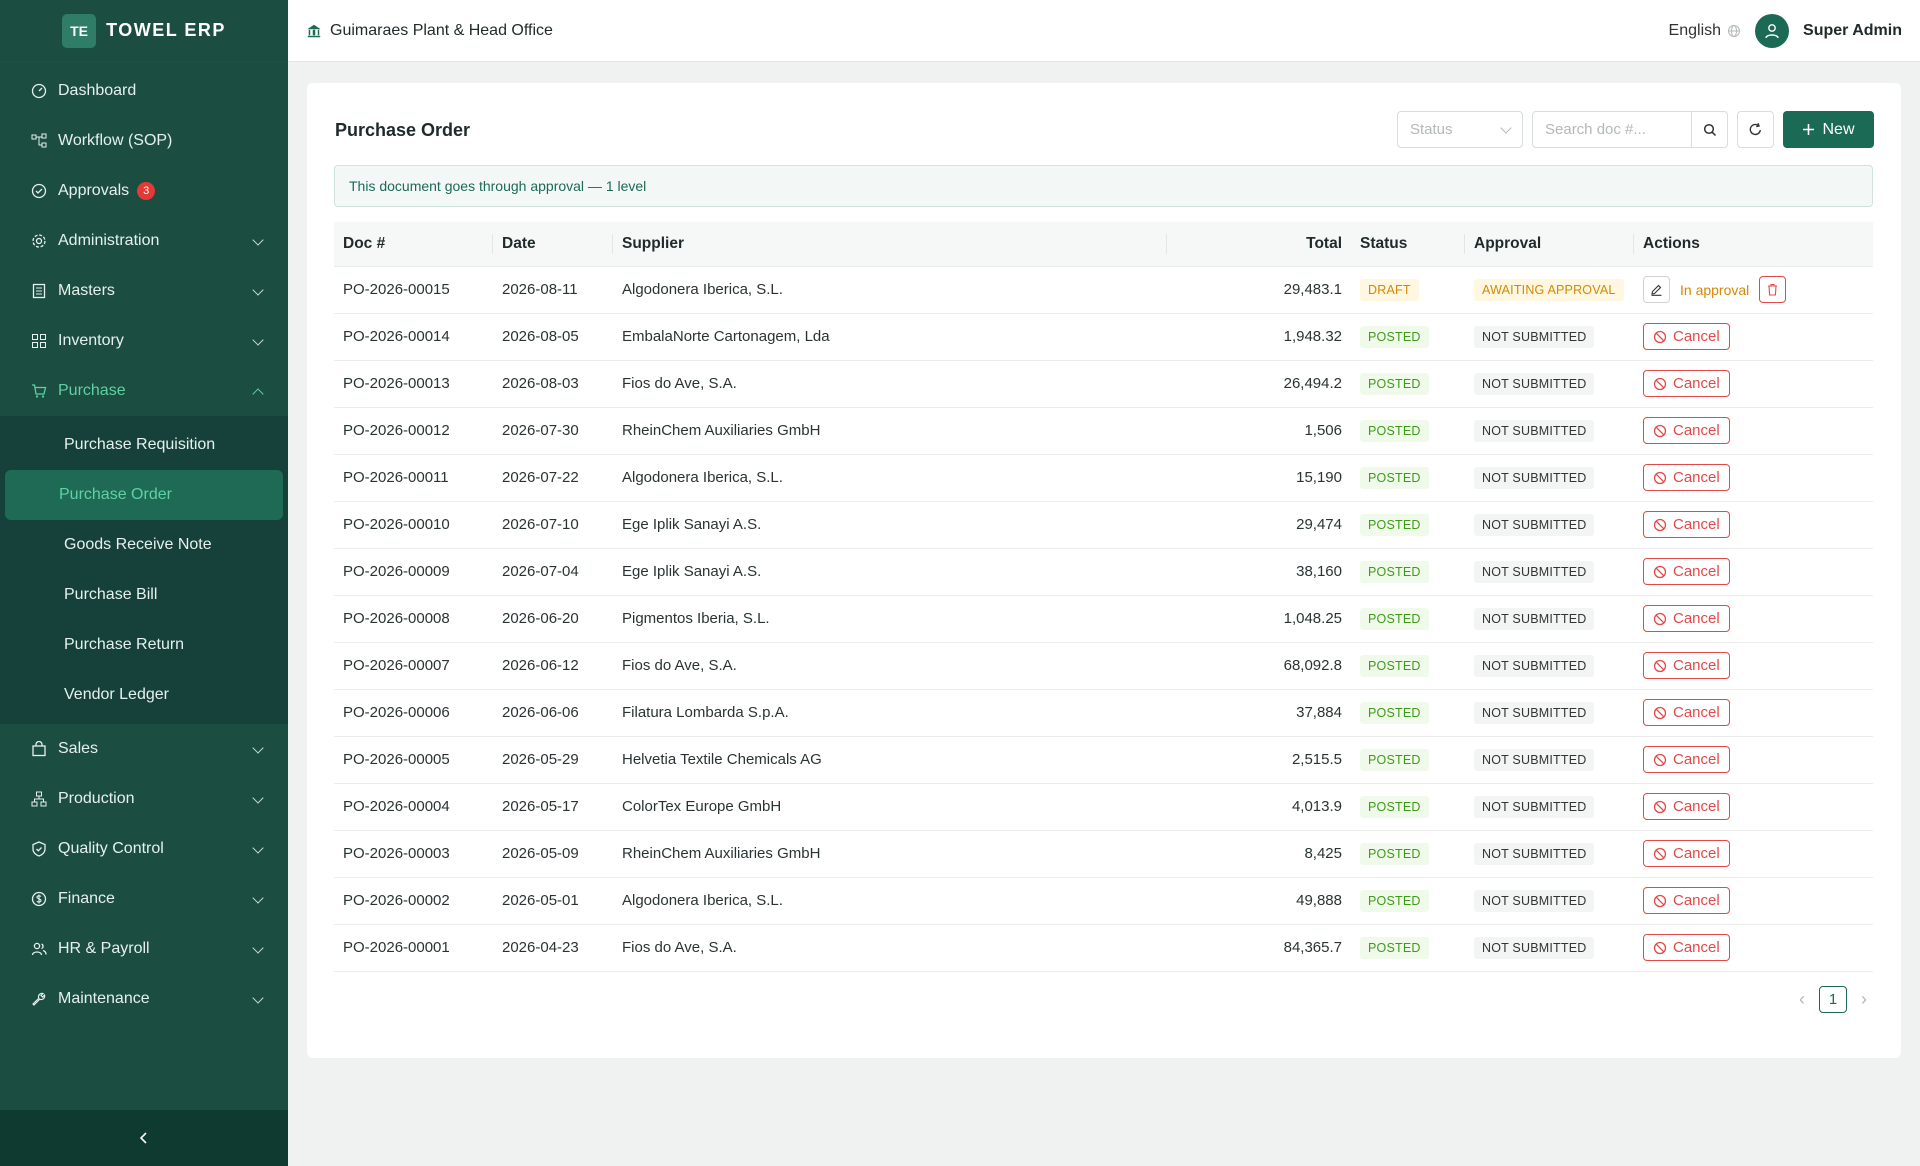 The image size is (1920, 1166). What do you see at coordinates (1802, 999) in the screenshot?
I see `prev-page-button: ‹` at bounding box center [1802, 999].